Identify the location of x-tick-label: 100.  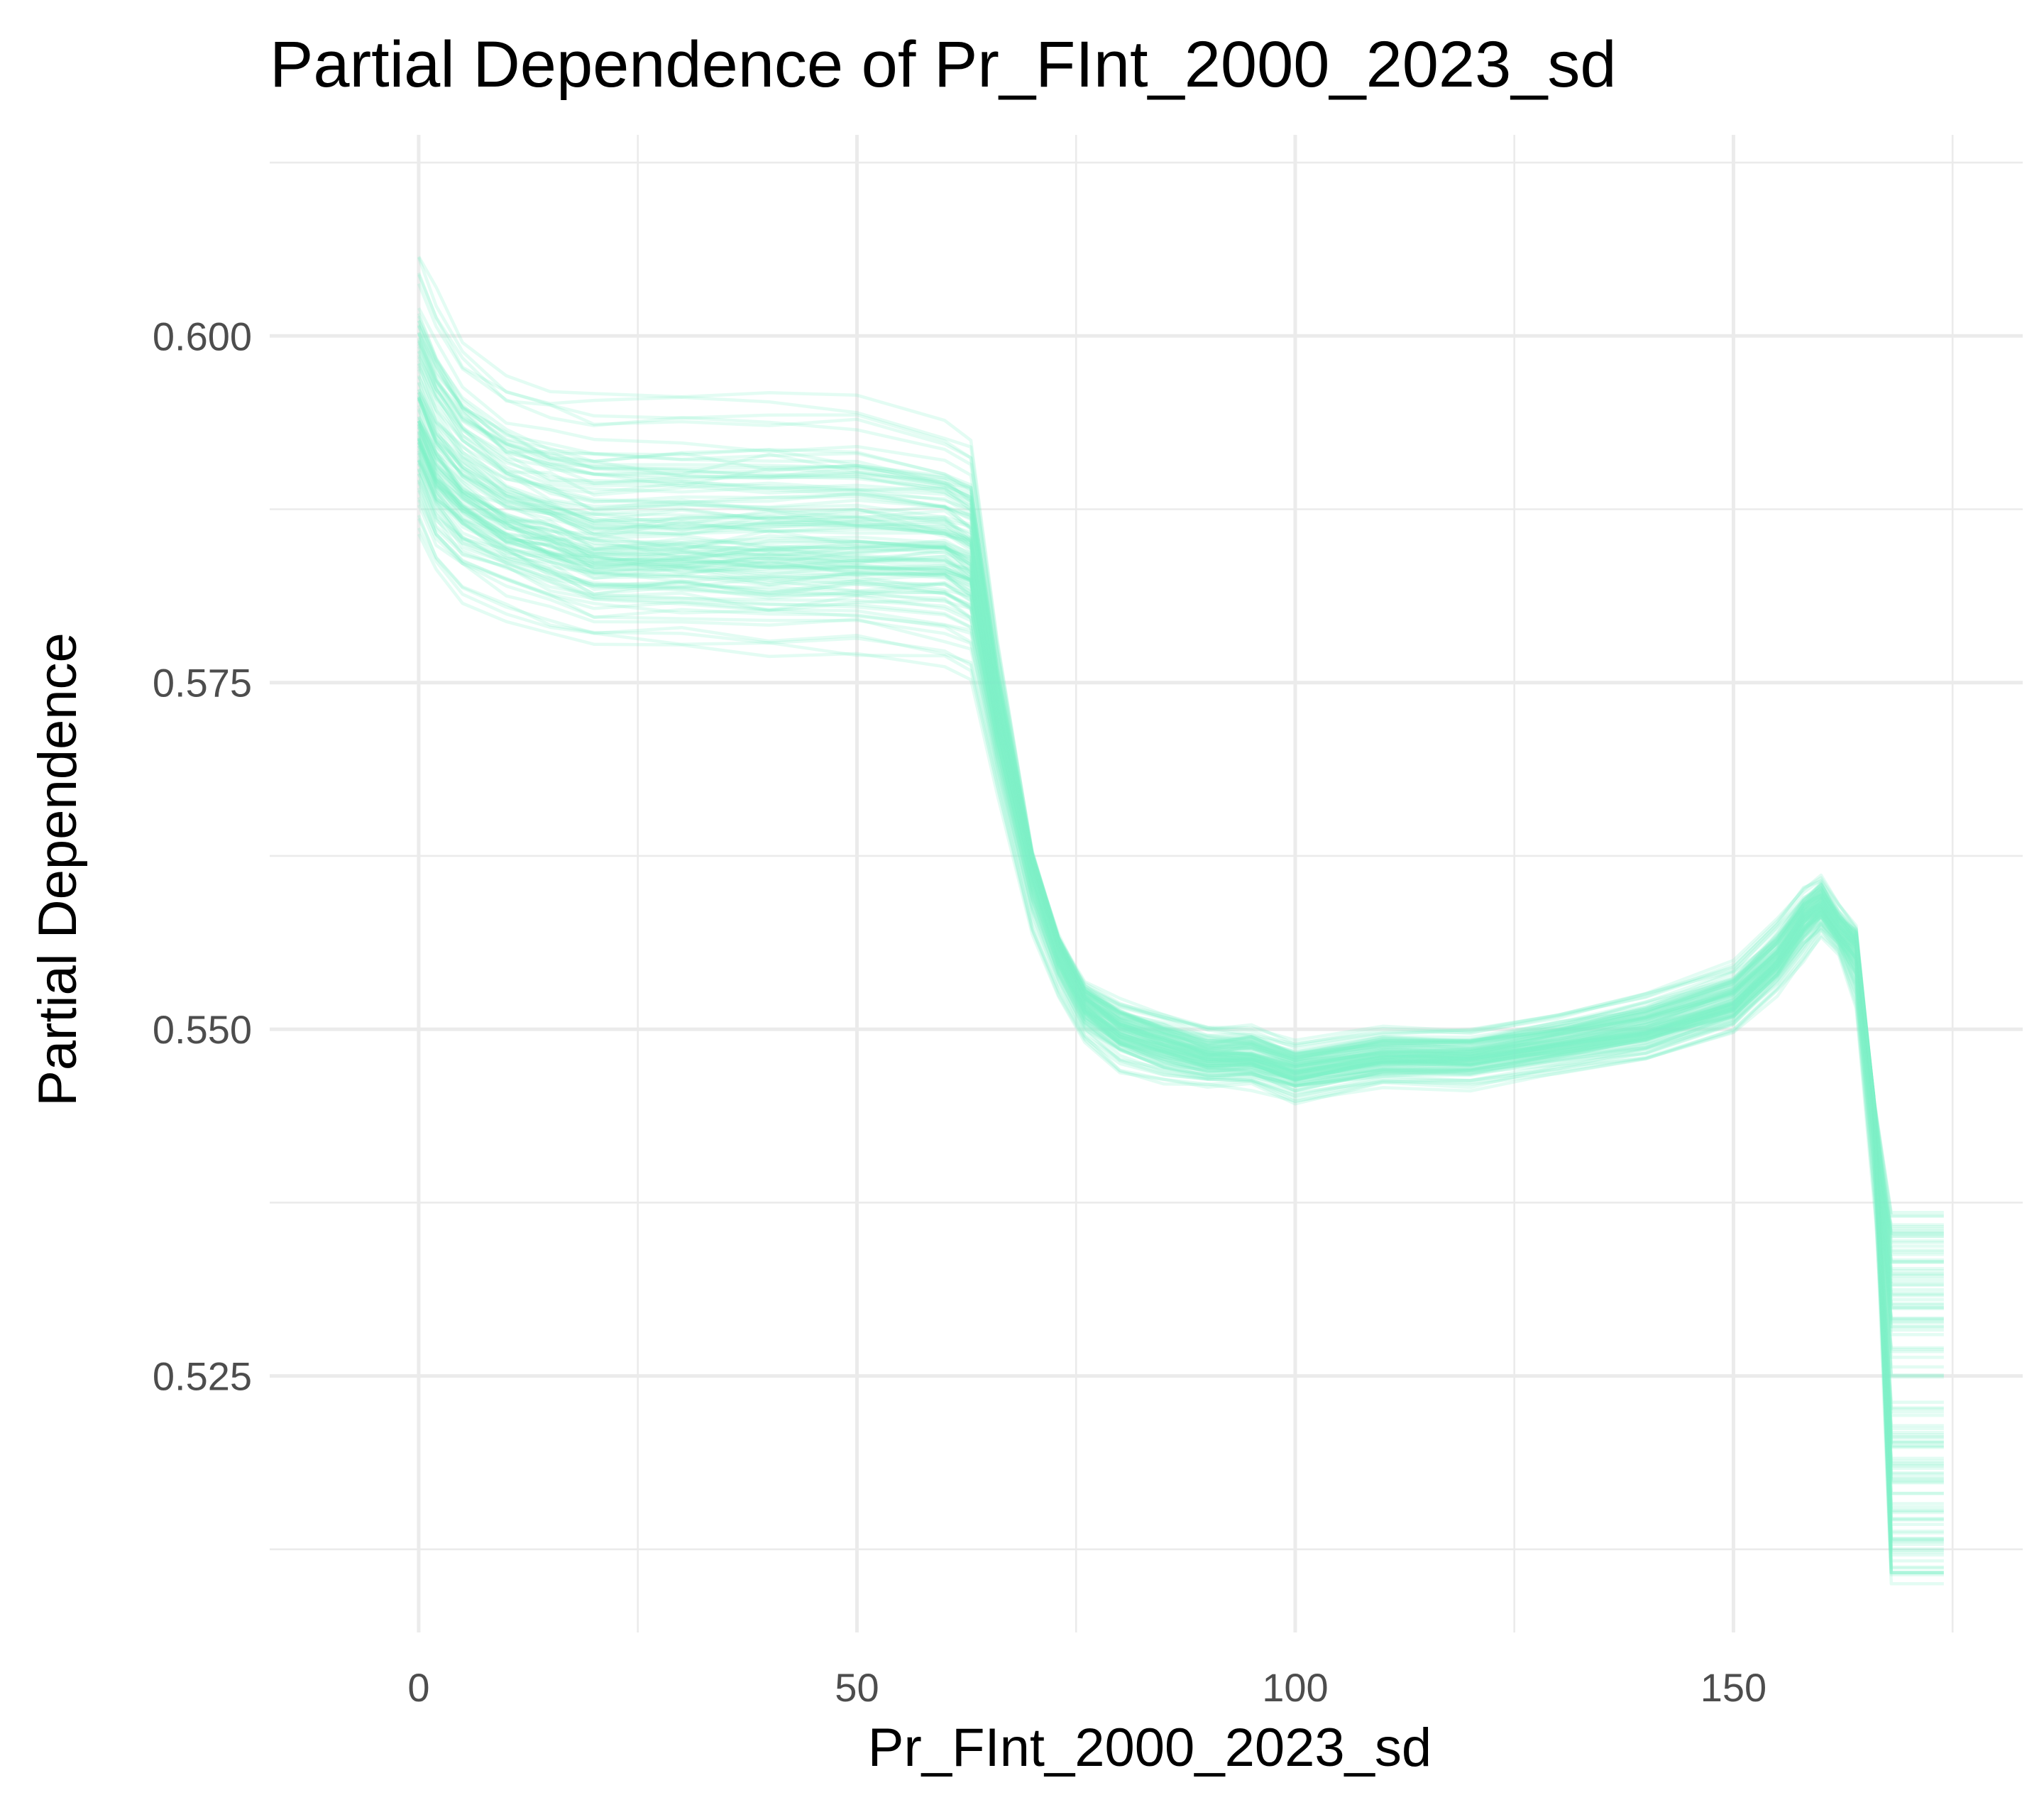
(1295, 1687).